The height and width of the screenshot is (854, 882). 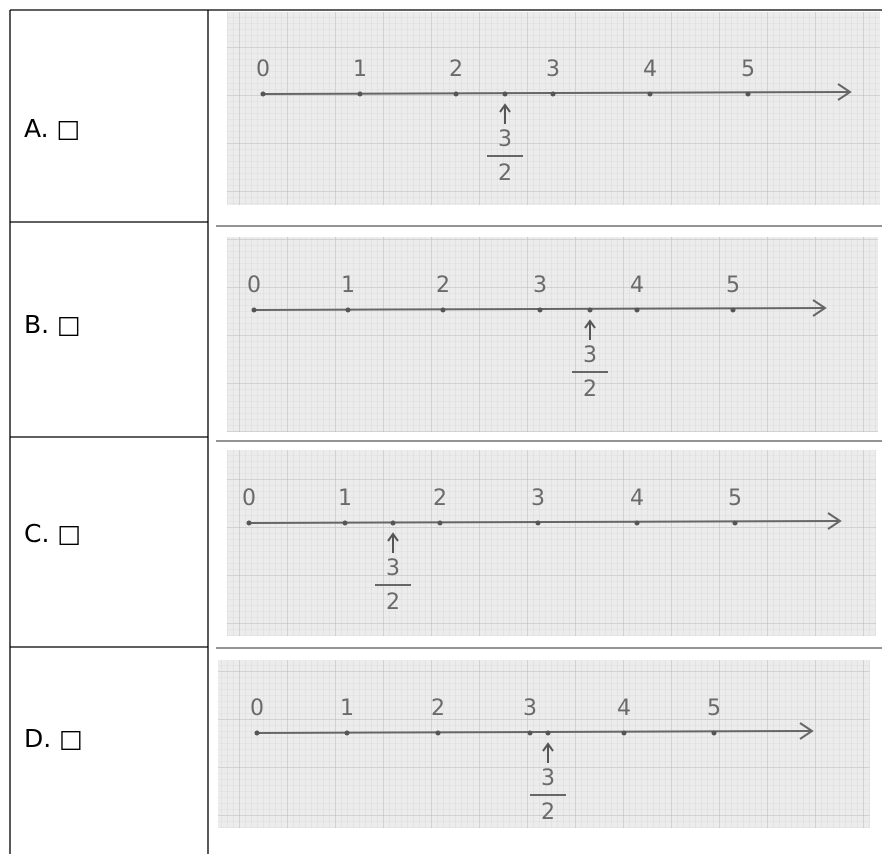 What do you see at coordinates (53, 738) in the screenshot?
I see `option-label: D. □` at bounding box center [53, 738].